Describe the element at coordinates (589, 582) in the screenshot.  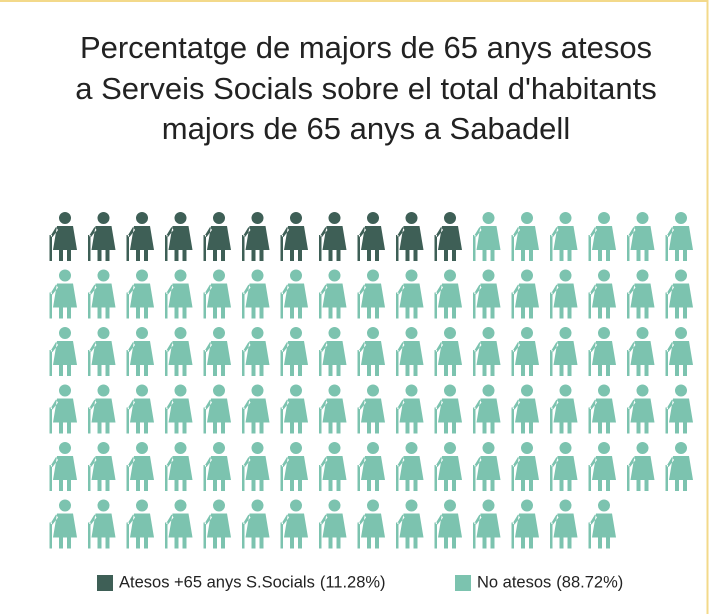
I see `legend-value: (88.72%)` at that location.